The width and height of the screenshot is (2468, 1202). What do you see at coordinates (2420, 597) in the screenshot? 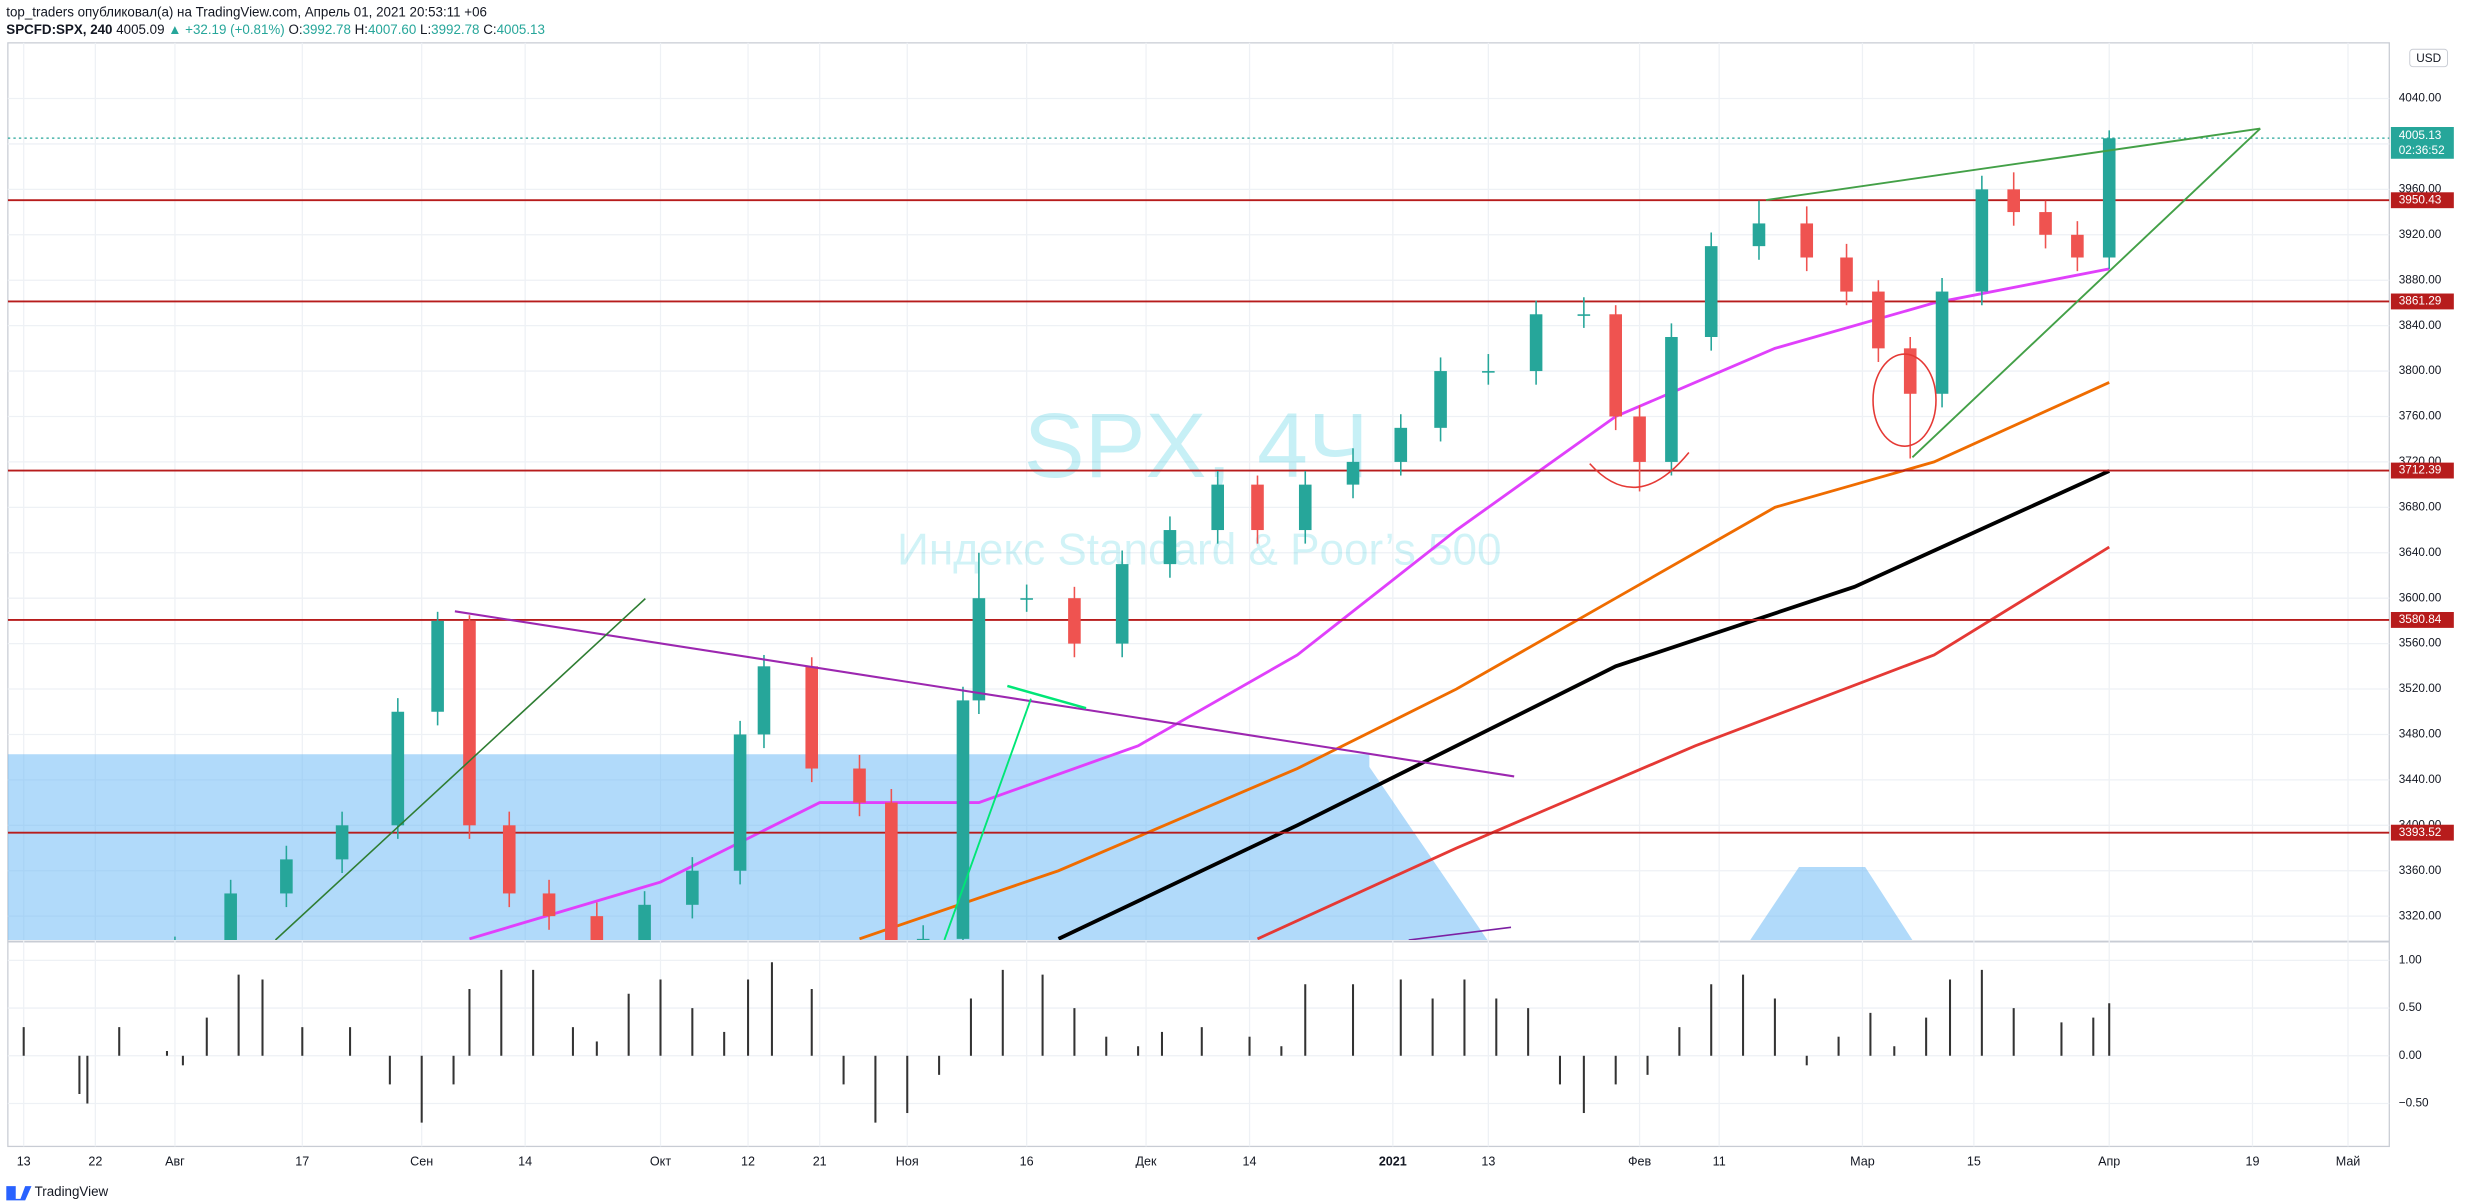
I see `y-tick-label: 3600.00` at bounding box center [2420, 597].